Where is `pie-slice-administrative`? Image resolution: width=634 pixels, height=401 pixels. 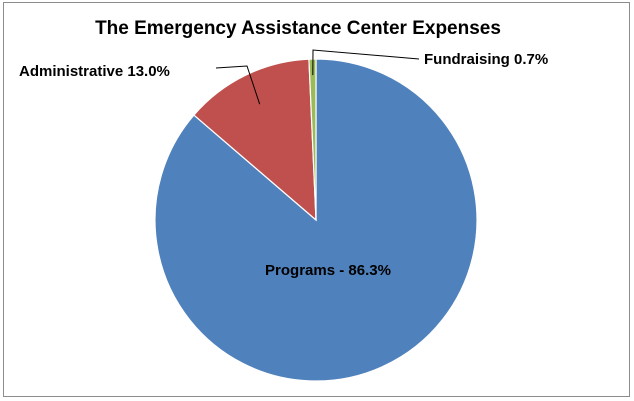 pie-slice-administrative is located at coordinates (255, 140).